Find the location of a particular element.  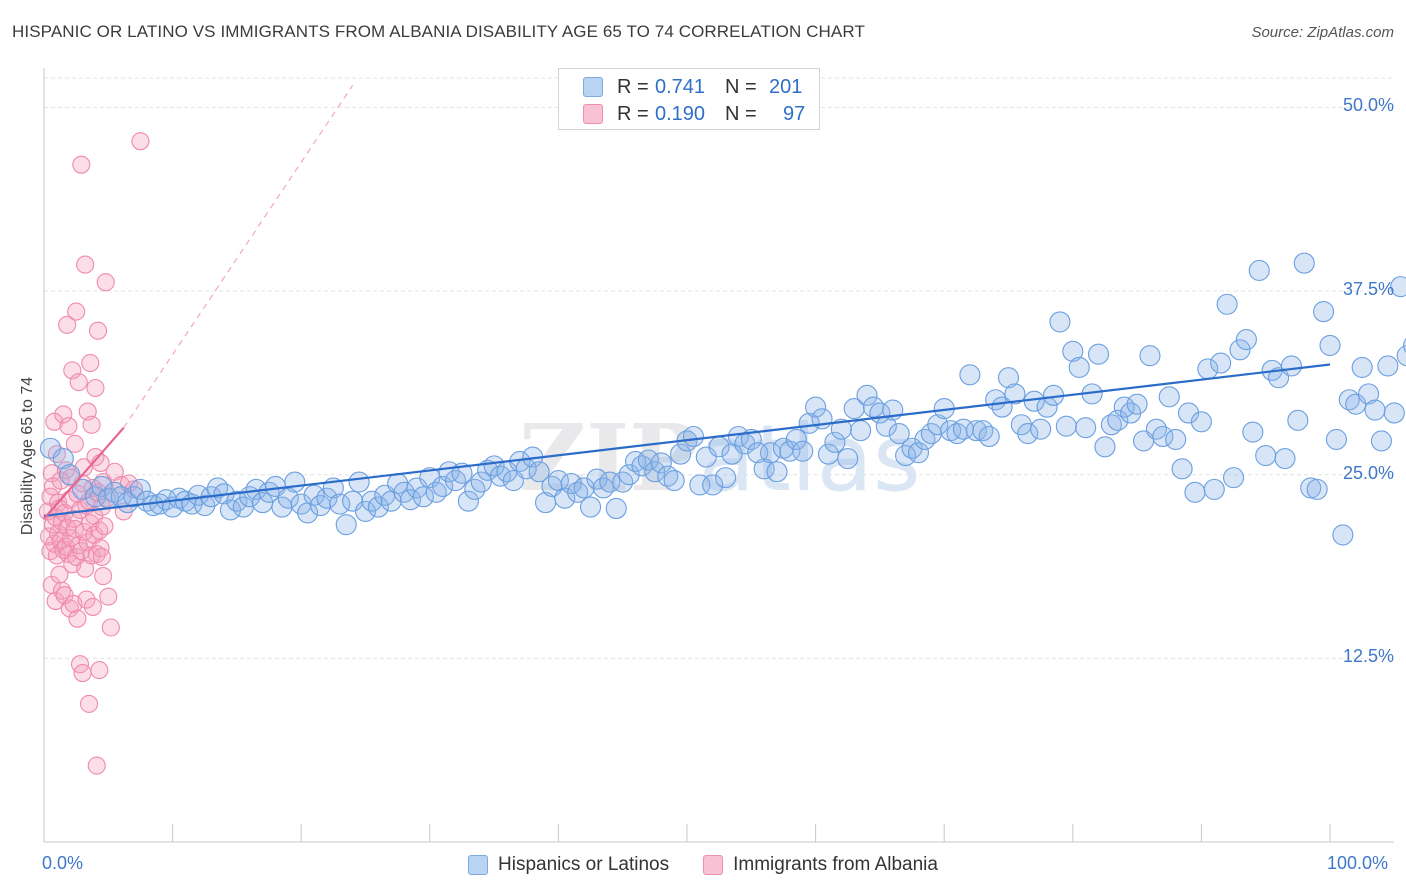

legend-n-label: N = is located at coordinates (741, 113).